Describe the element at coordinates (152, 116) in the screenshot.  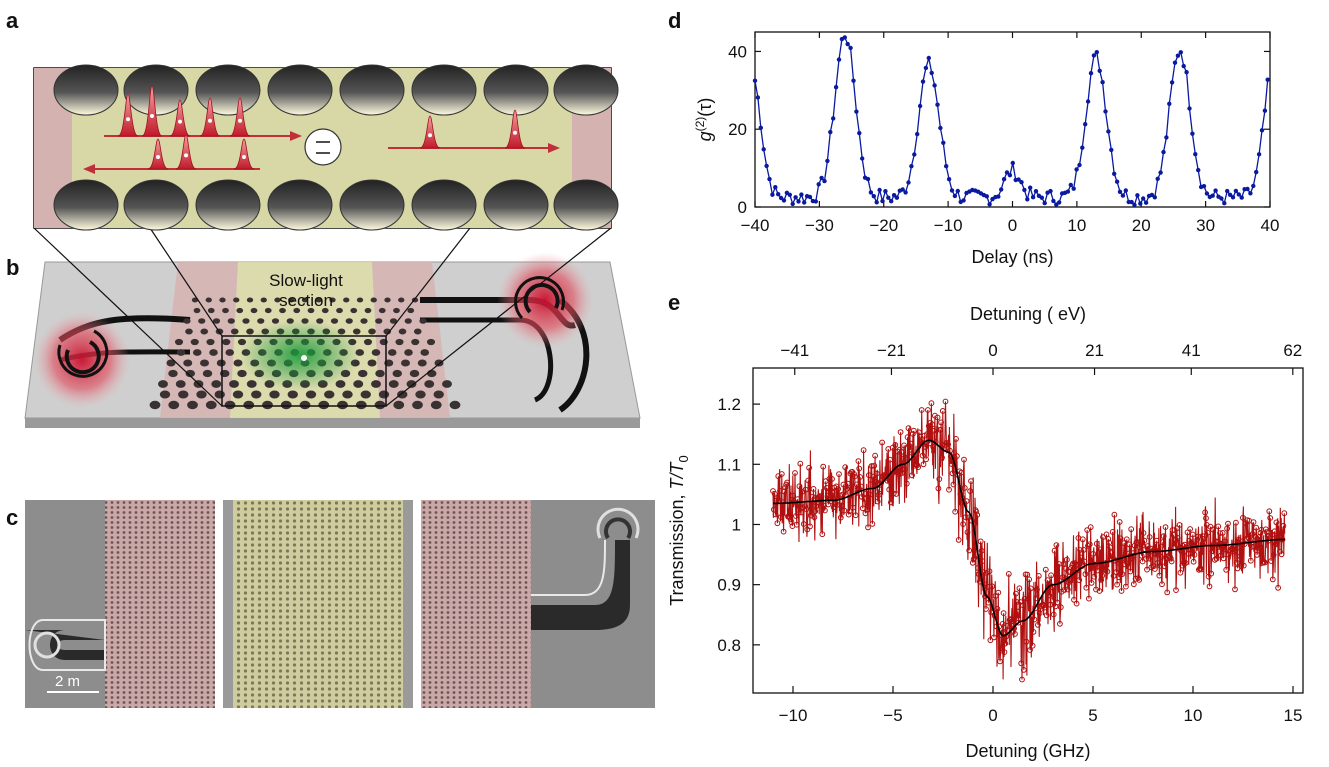
I see `photon-dot` at that location.